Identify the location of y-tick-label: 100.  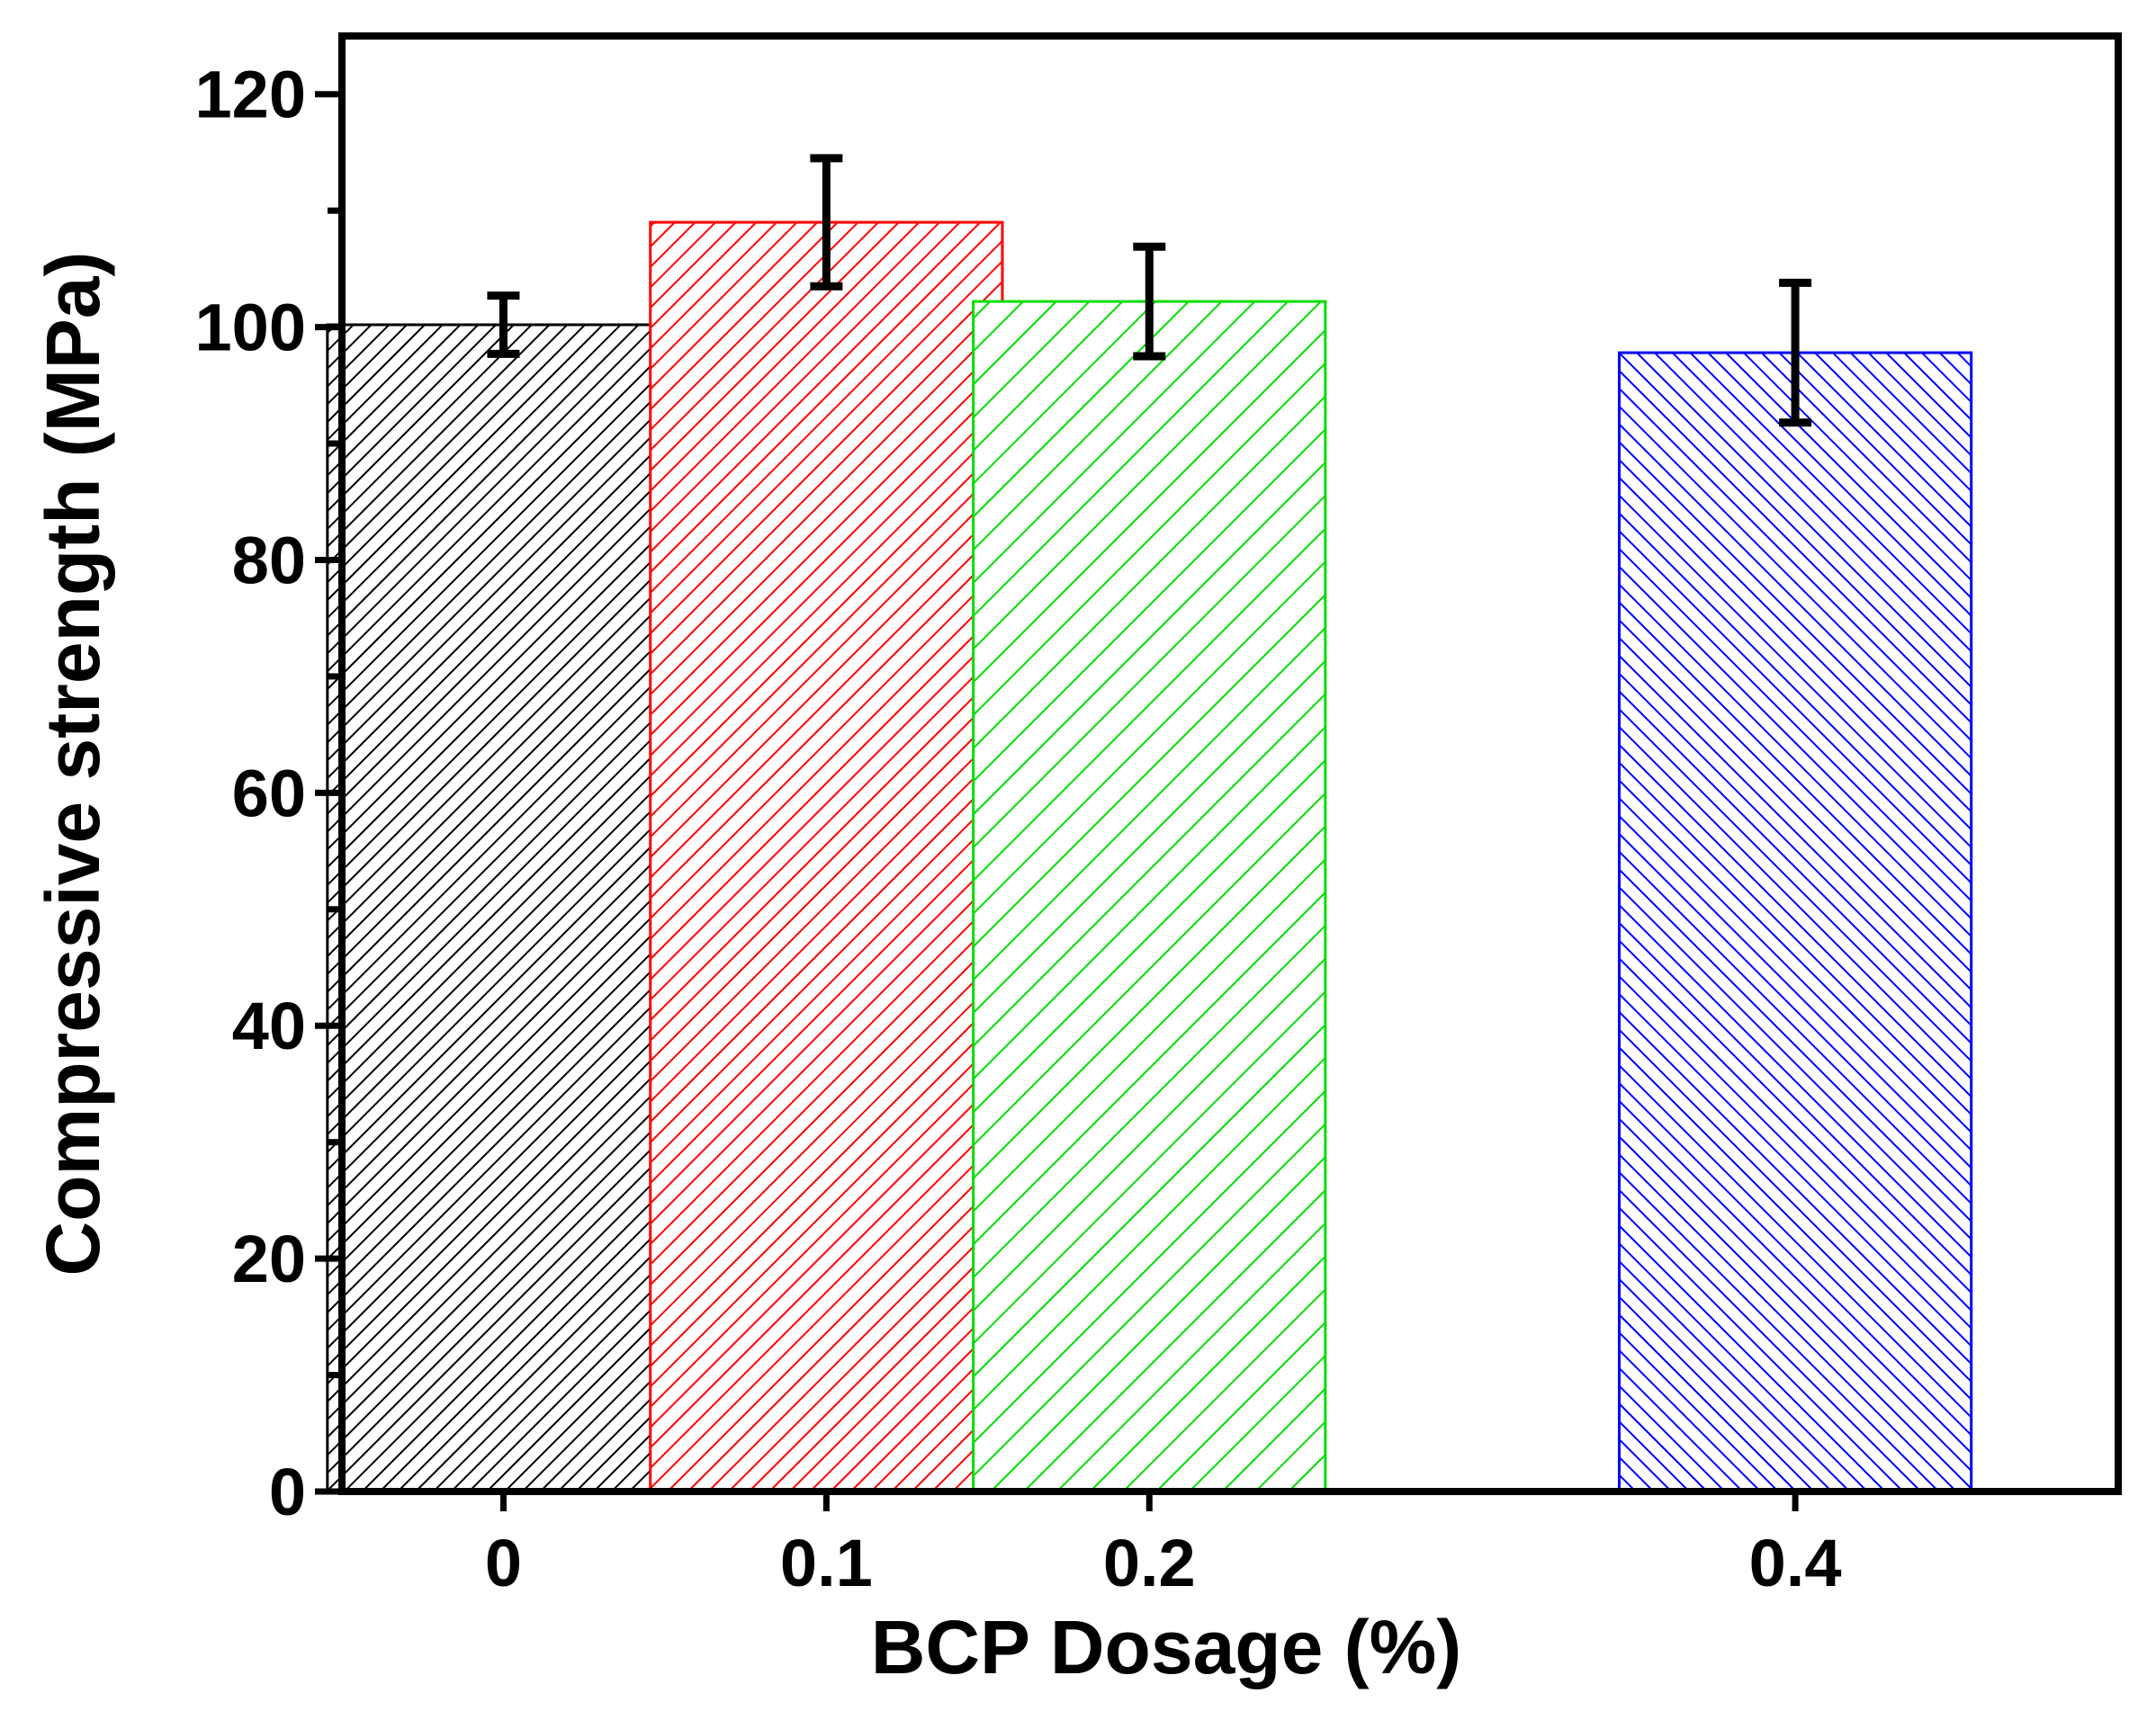
(250, 328).